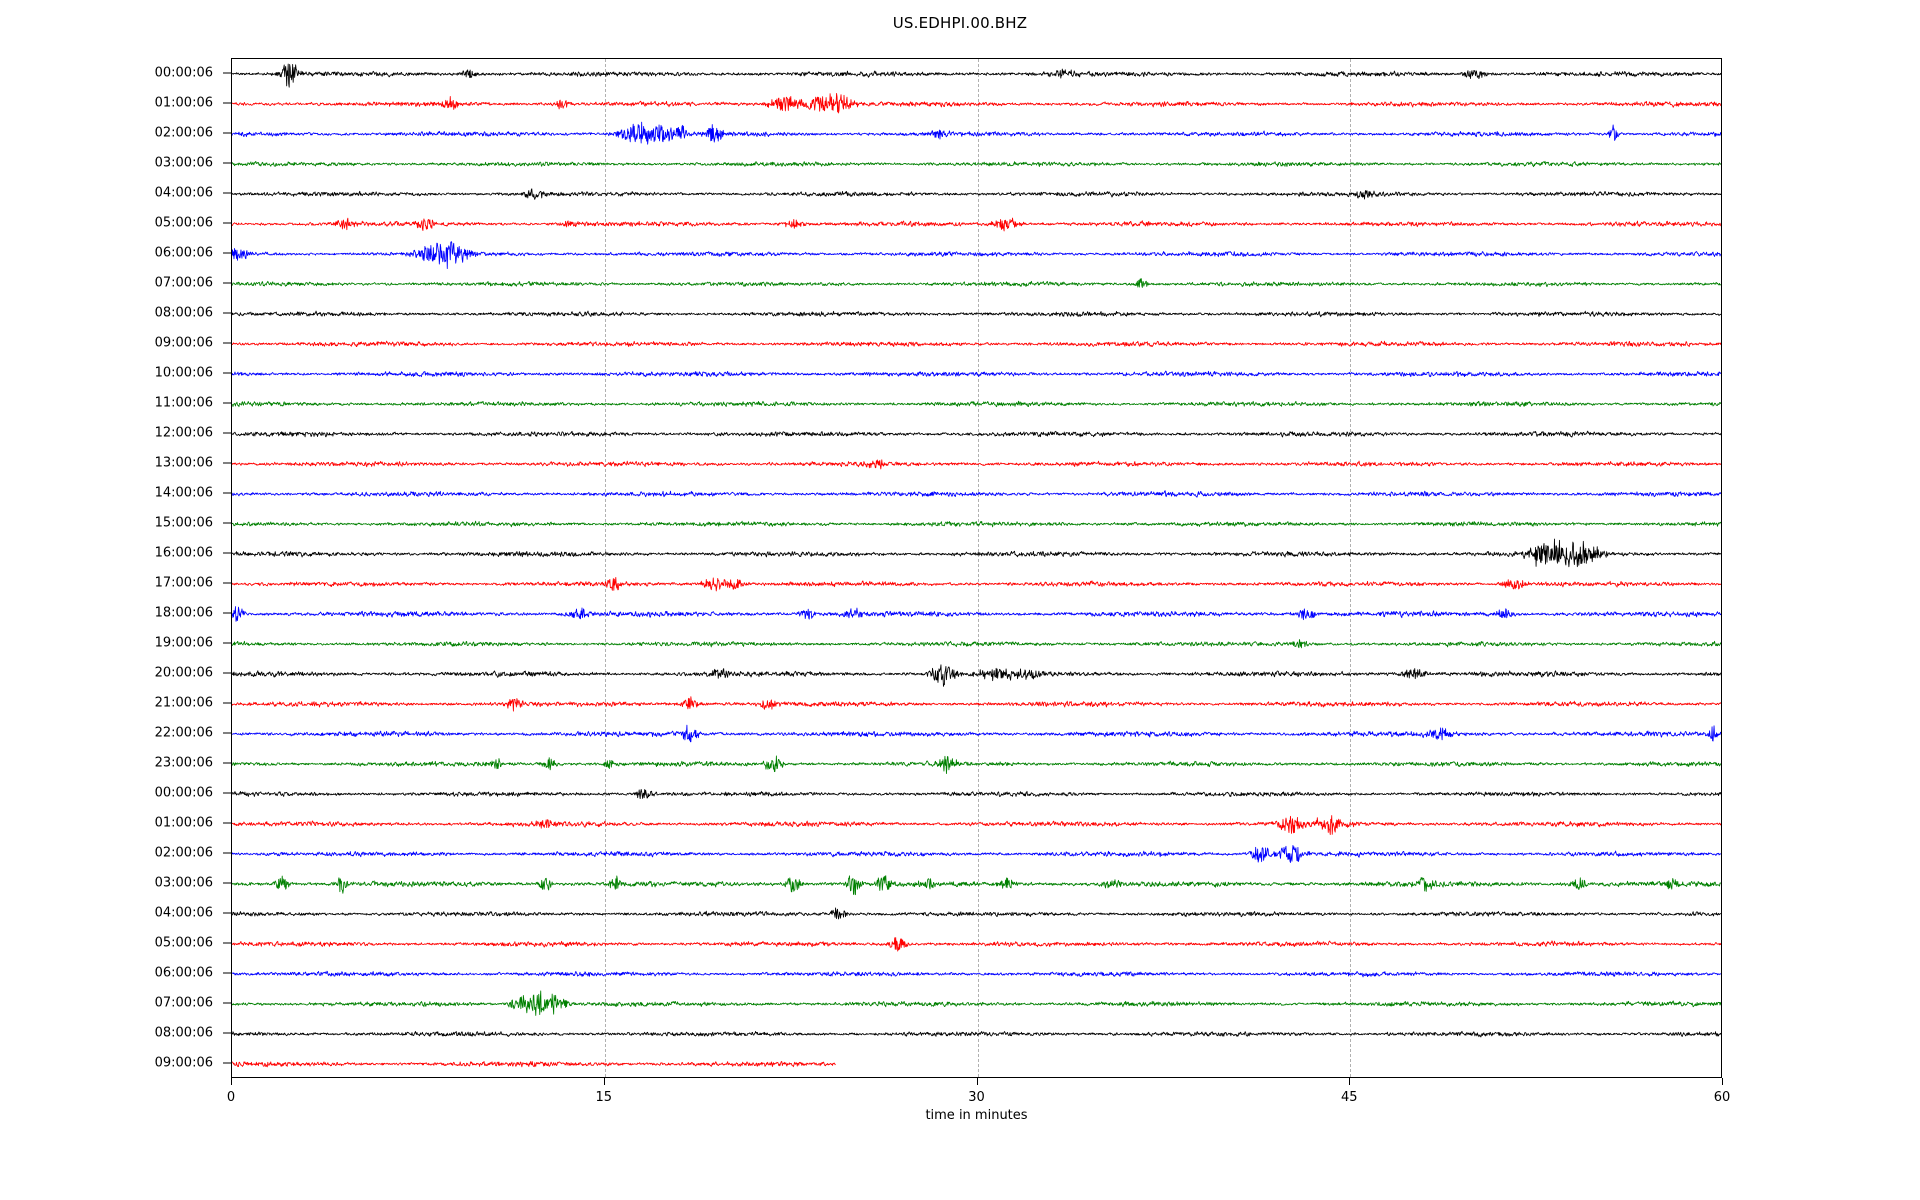  What do you see at coordinates (183, 763) in the screenshot?
I see `y-tick-label: 23:00:06` at bounding box center [183, 763].